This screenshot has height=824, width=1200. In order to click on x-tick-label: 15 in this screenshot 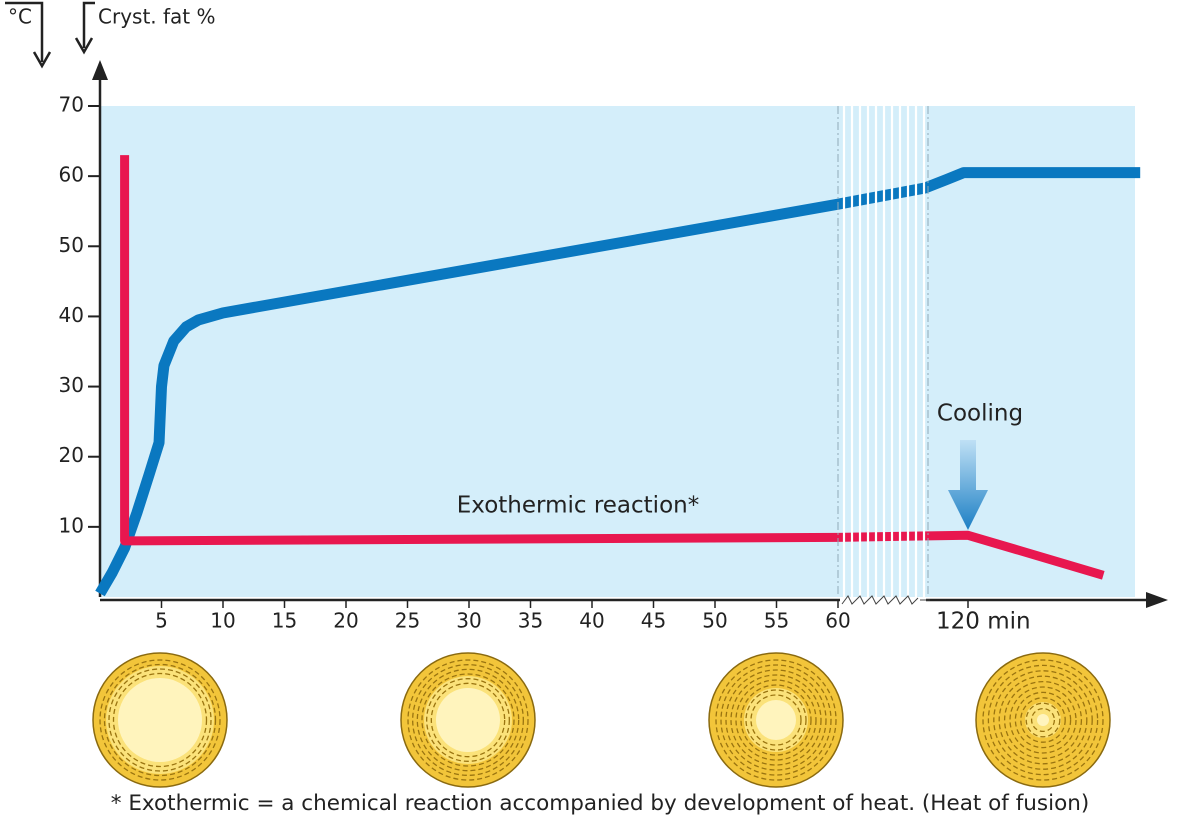, I will do `click(284, 621)`.